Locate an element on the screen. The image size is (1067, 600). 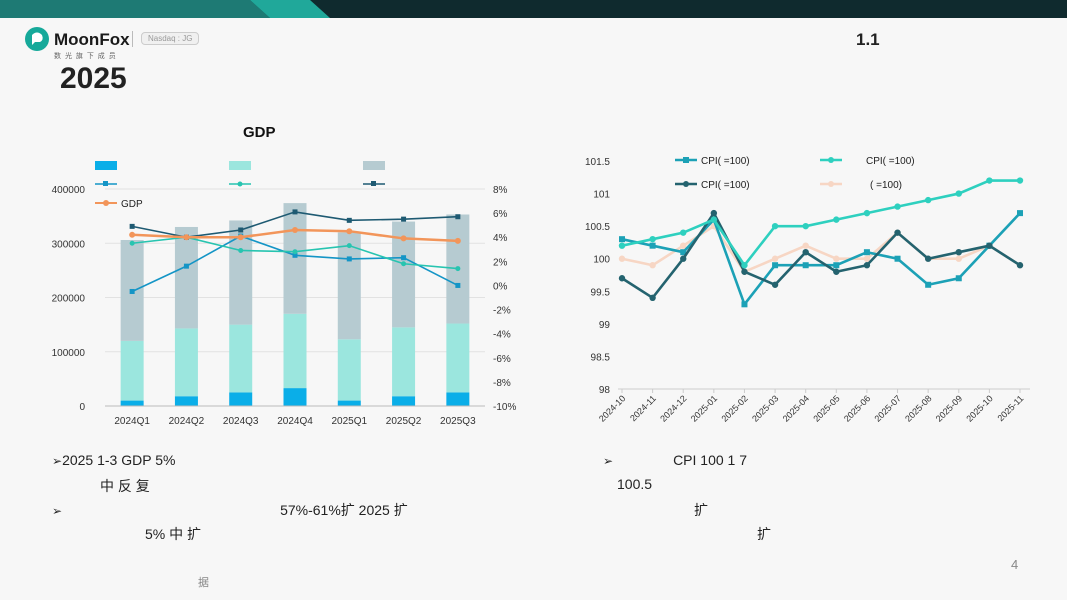
logo-divider is located at coordinates (132, 39).